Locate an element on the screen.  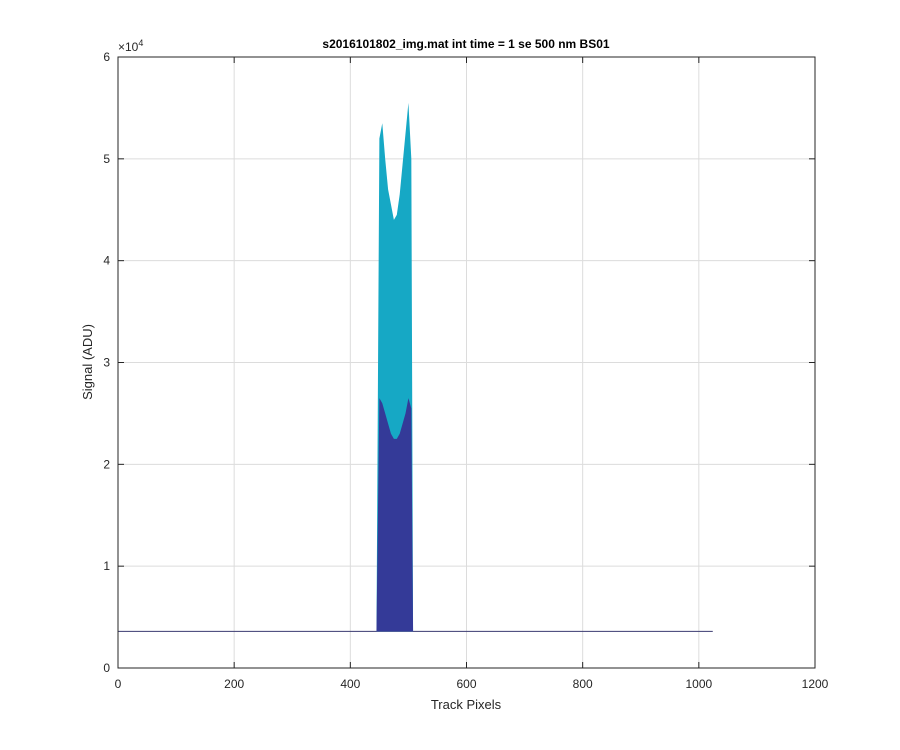
y-tick-label: 3 is located at coordinates (106, 363).